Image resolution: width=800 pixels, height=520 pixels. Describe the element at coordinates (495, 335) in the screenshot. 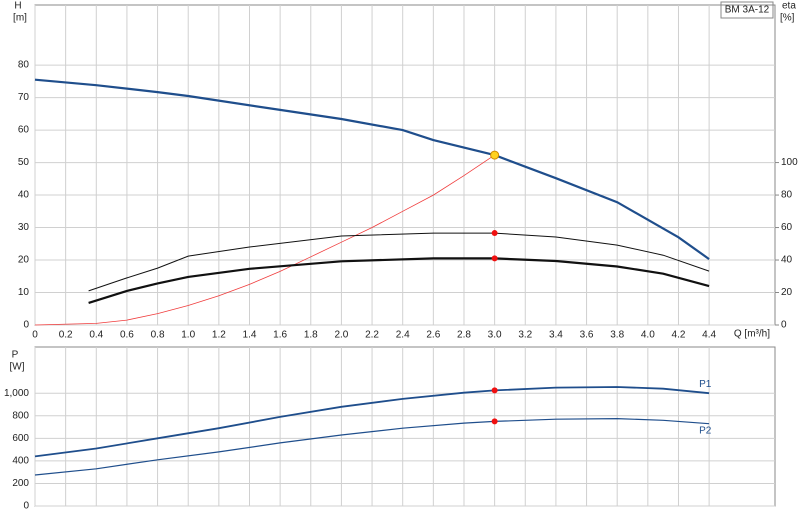

I see `x-tick-label: 3.0` at that location.